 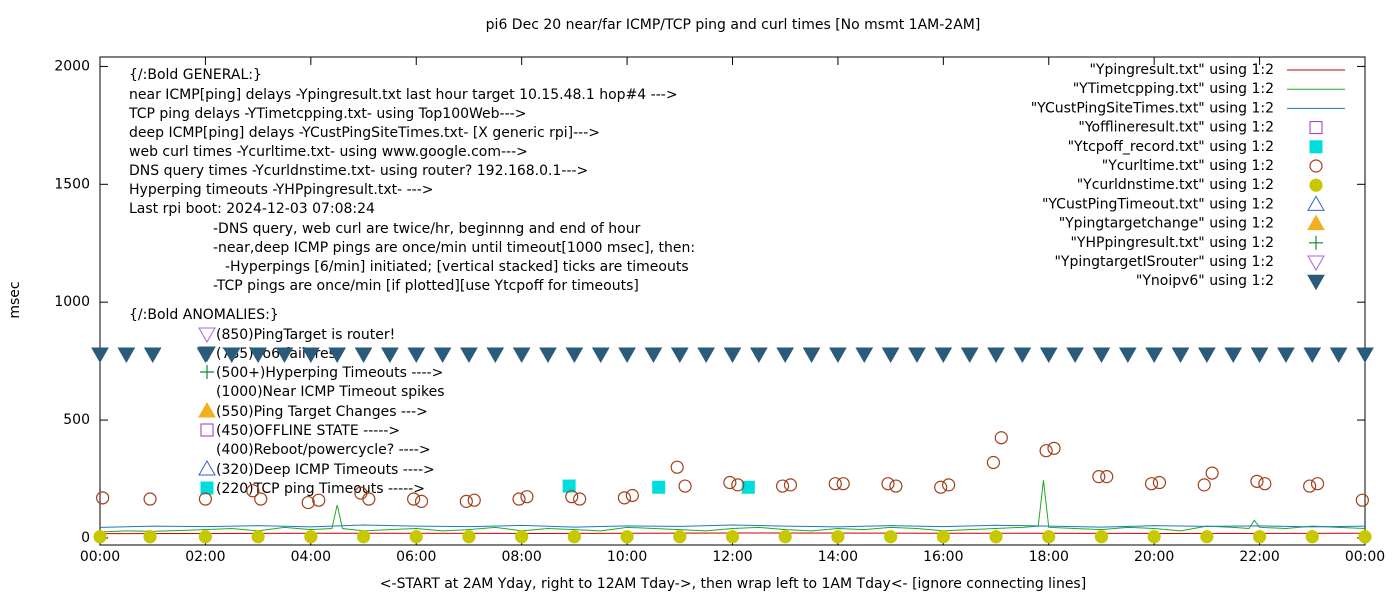 I want to click on legend-label: "Yofflineresult.txt" using 1:2, so click(x=1176, y=128).